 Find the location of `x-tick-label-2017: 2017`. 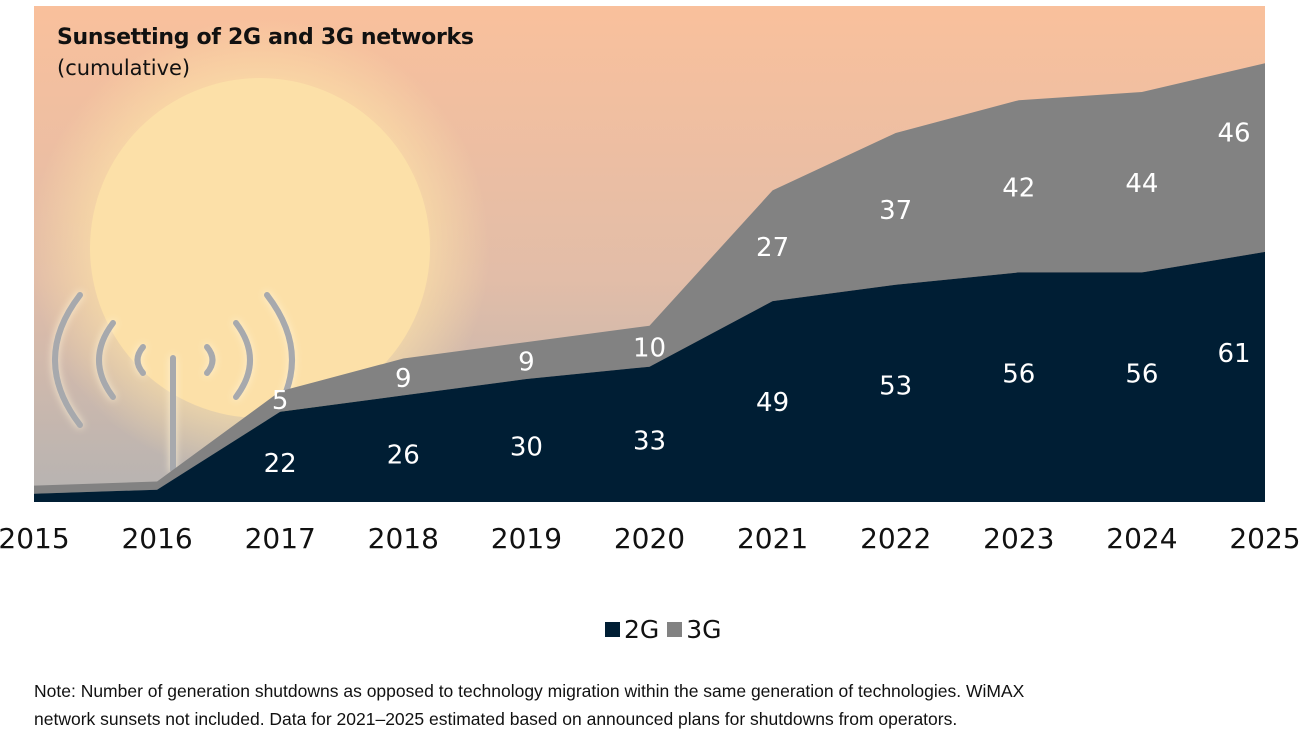

x-tick-label-2017: 2017 is located at coordinates (280, 538).